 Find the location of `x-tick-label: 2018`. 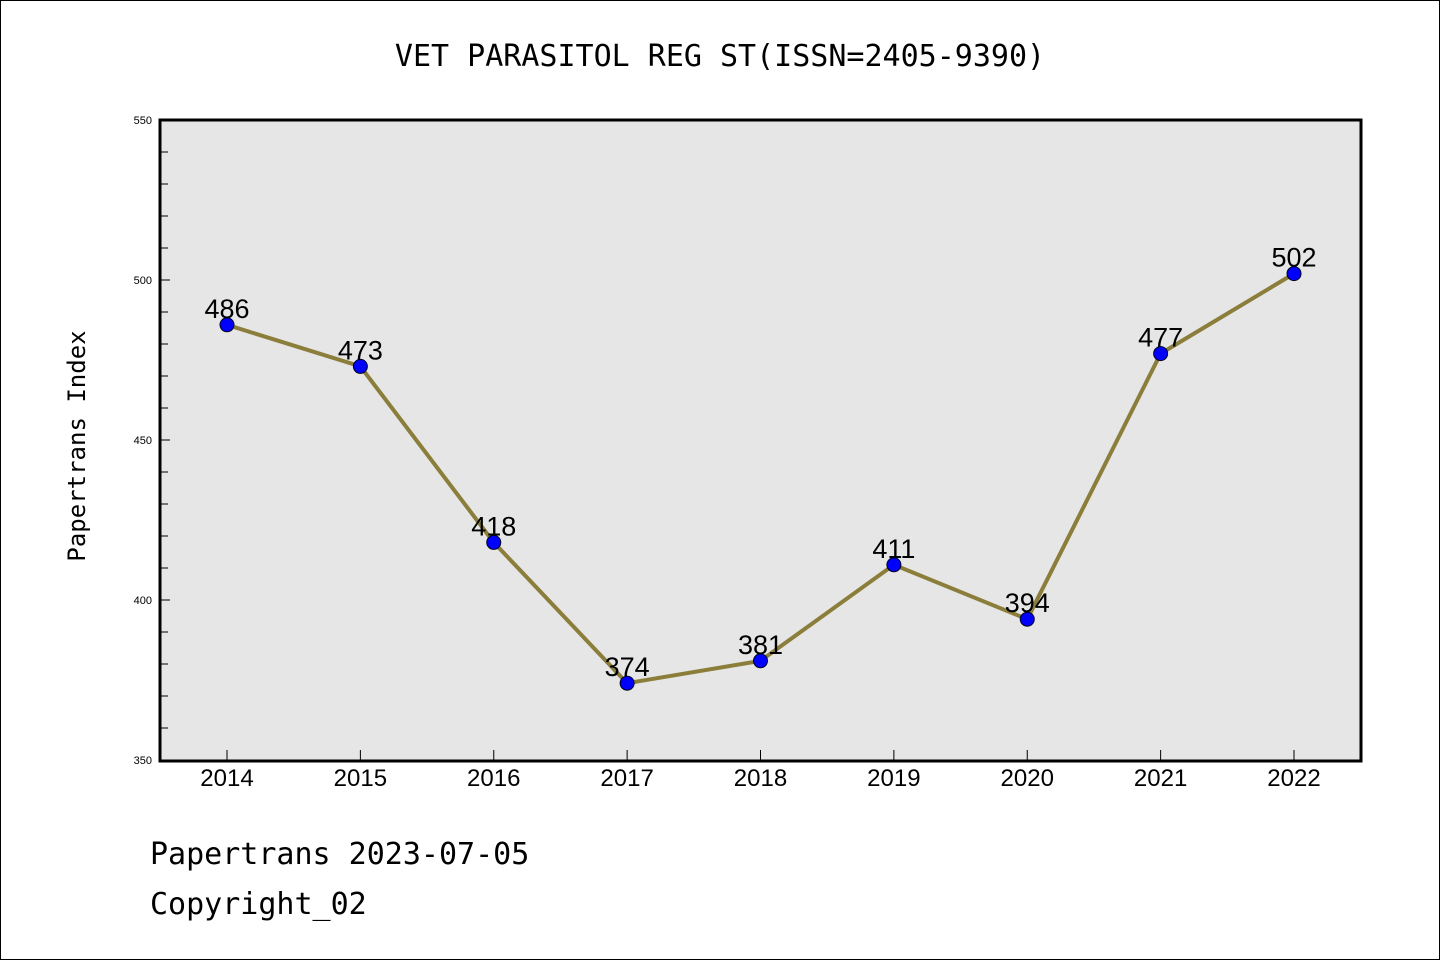

x-tick-label: 2018 is located at coordinates (760, 778).